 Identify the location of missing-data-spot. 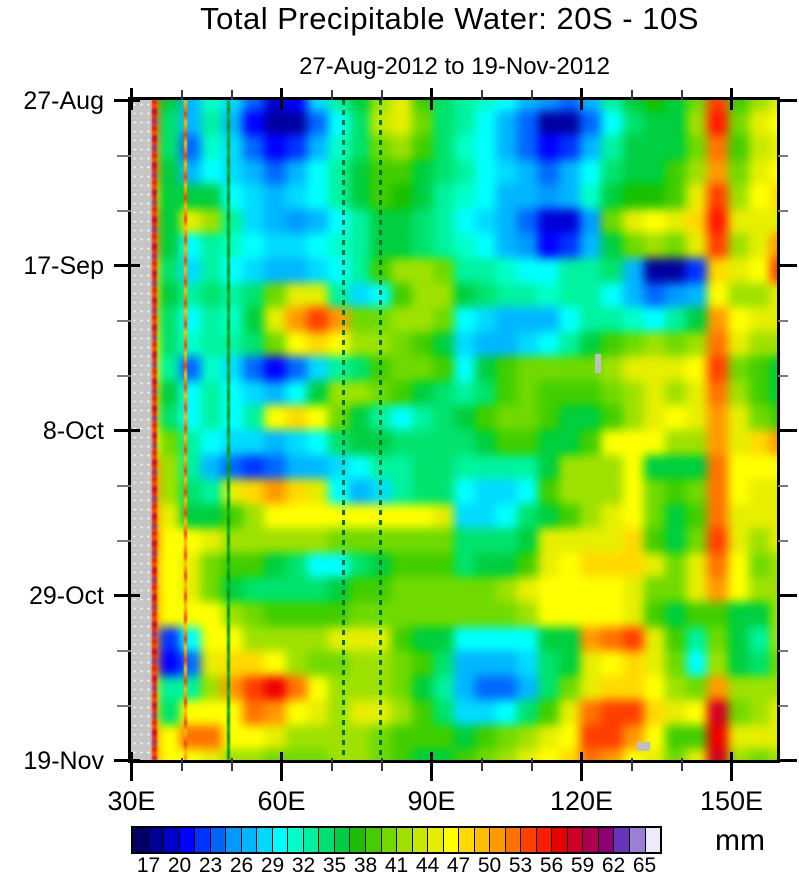
(643, 747).